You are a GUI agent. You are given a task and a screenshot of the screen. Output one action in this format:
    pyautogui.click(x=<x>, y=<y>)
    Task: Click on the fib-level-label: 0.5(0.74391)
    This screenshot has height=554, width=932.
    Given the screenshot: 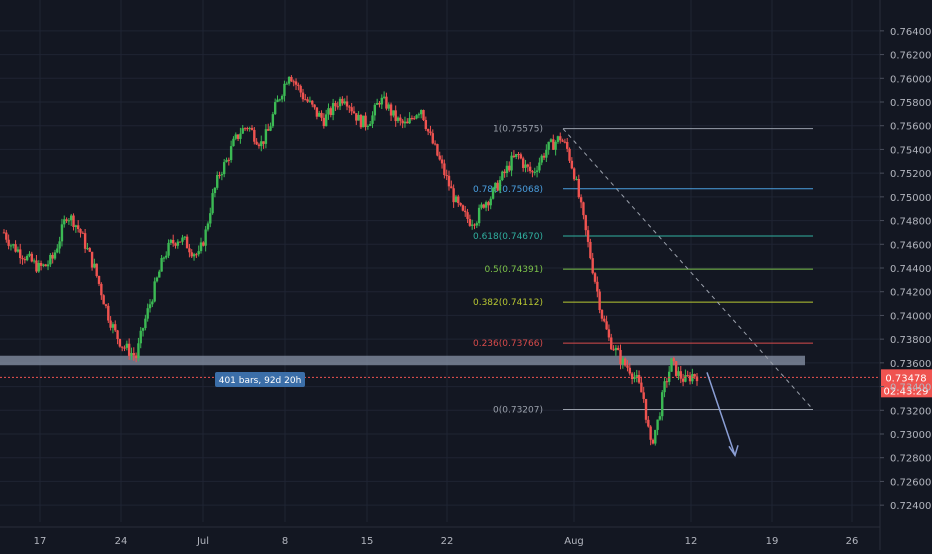 What is the action you would take?
    pyautogui.click(x=513, y=270)
    